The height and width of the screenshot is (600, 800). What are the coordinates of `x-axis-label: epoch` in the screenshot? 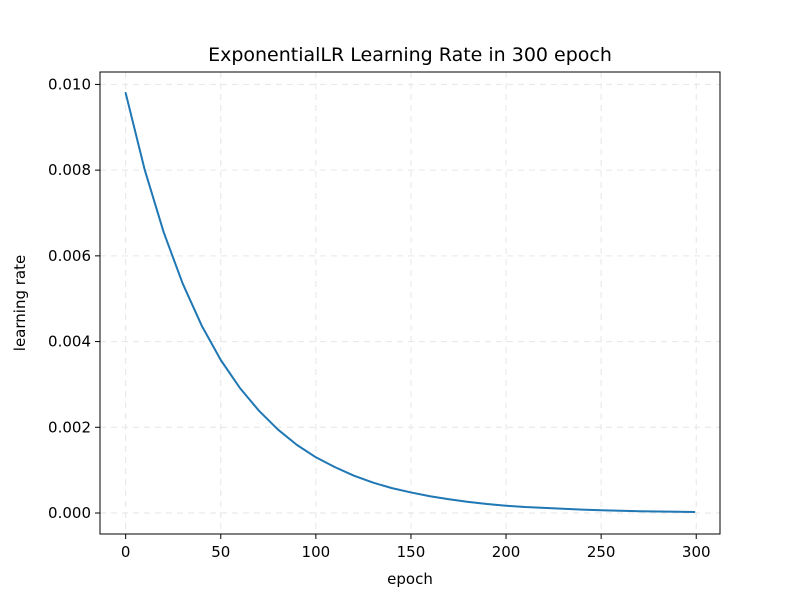 It's located at (410, 579).